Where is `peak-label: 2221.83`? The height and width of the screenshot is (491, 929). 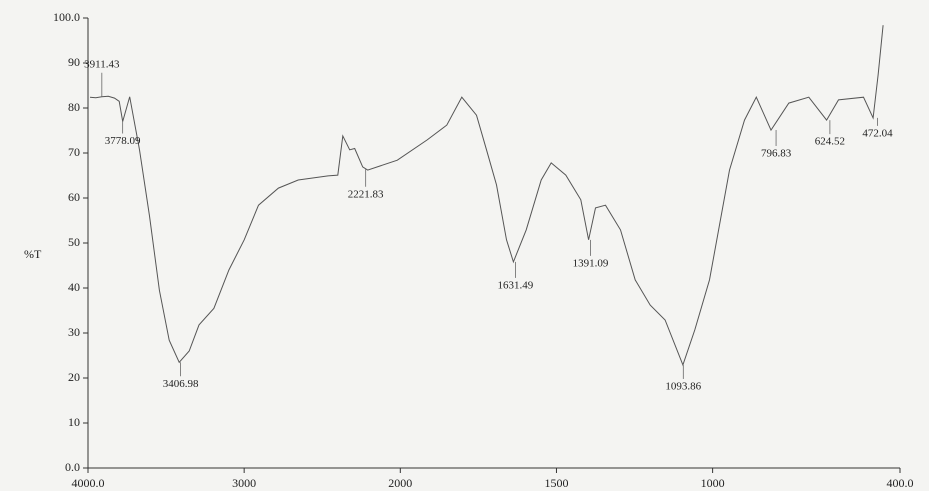
peak-label: 2221.83 is located at coordinates (366, 194).